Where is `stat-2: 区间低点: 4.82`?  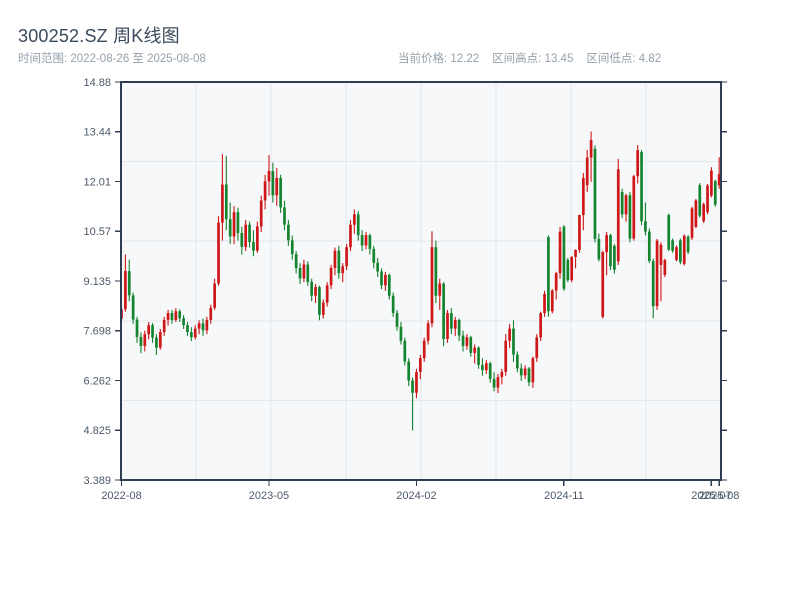 stat-2: 区间低点: 4.82 is located at coordinates (624, 59).